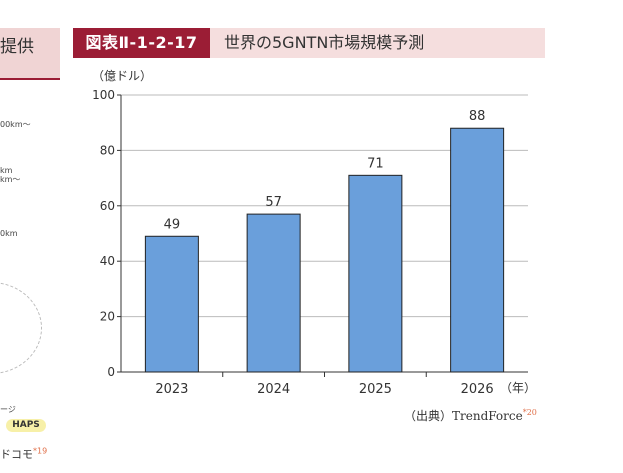 The height and width of the screenshot is (473, 623). What do you see at coordinates (31, 236) in the screenshot?
I see `left-panel: 提供 00km〜 km km〜 0km ージ HAPS ドコモ*19` at bounding box center [31, 236].